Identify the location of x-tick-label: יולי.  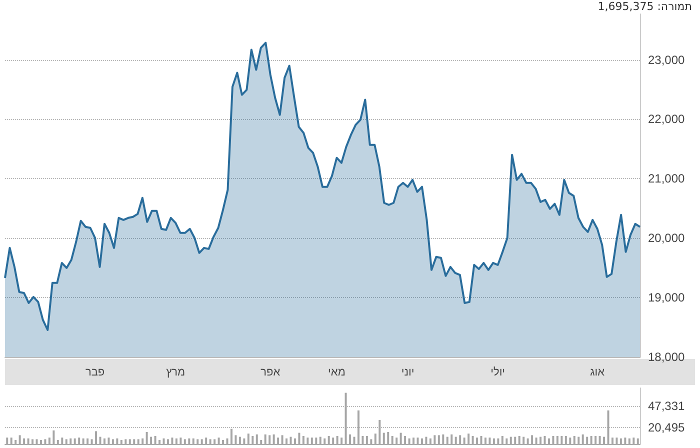
(498, 372).